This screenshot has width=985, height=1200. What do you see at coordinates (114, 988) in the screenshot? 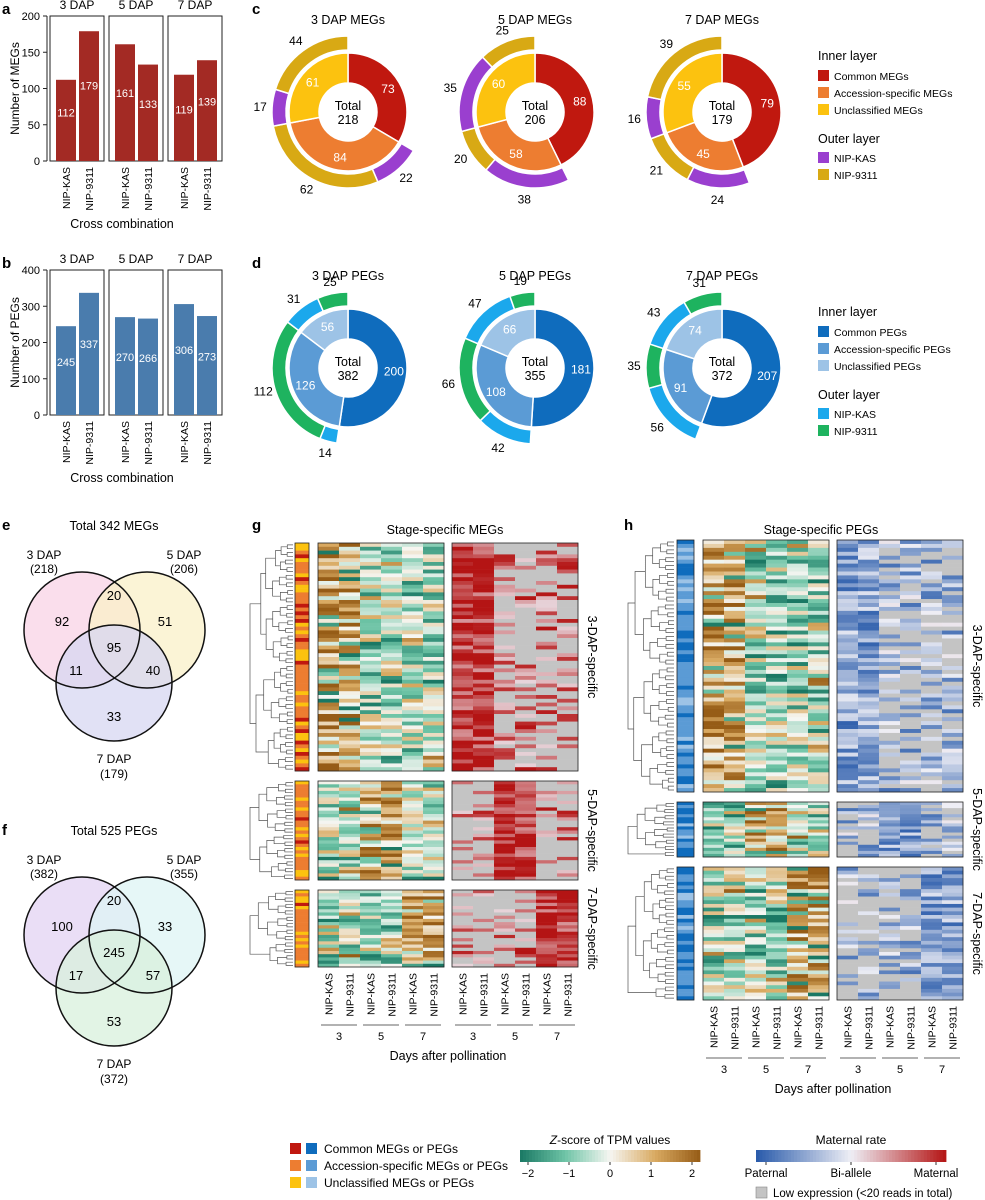
I see `venn-circle-outline` at bounding box center [114, 988].